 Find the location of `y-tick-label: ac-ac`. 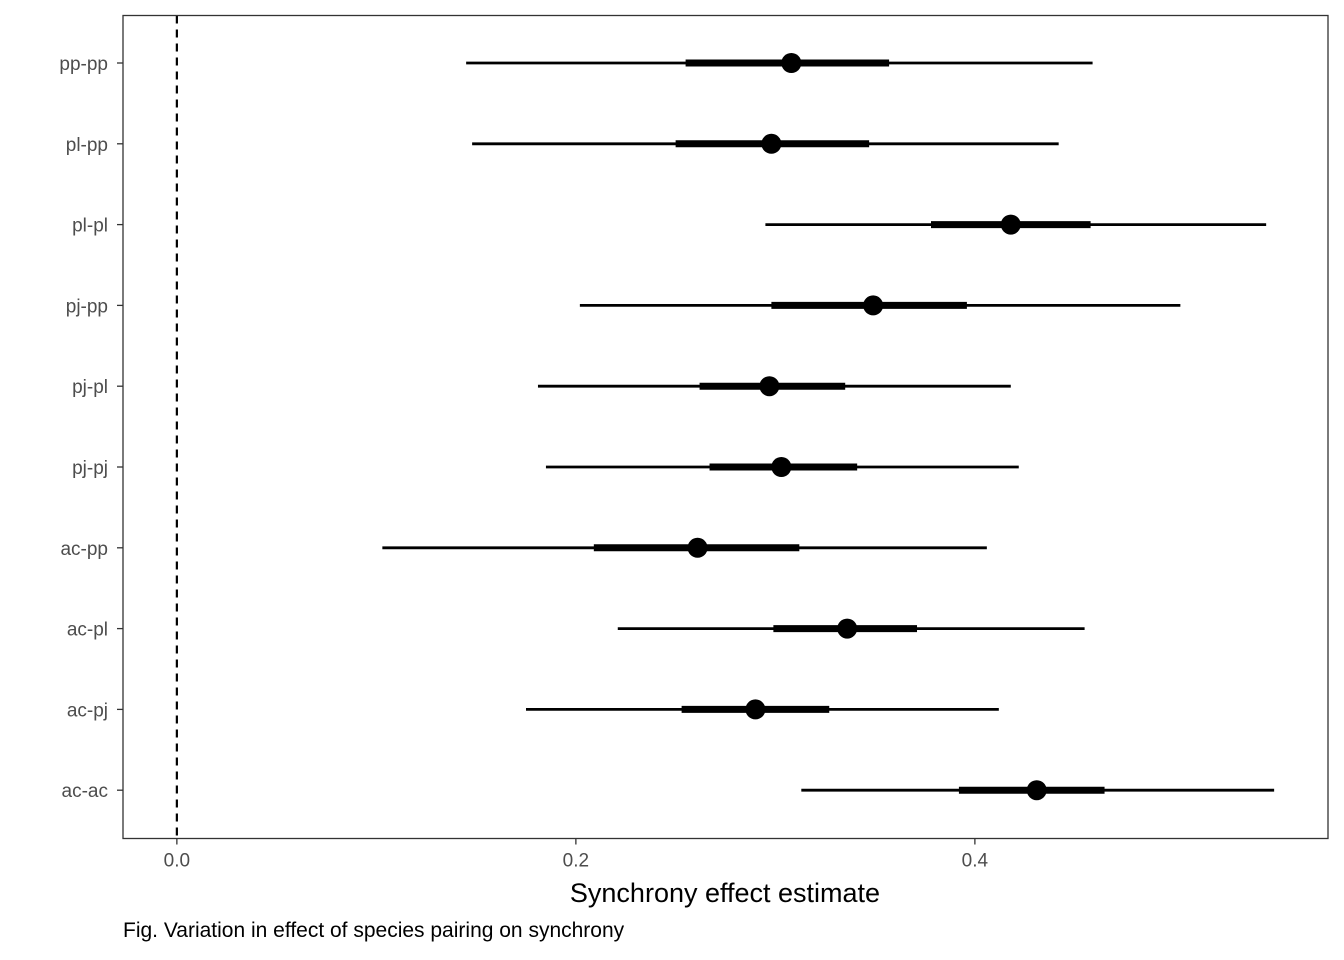

y-tick-label: ac-ac is located at coordinates (85, 791).